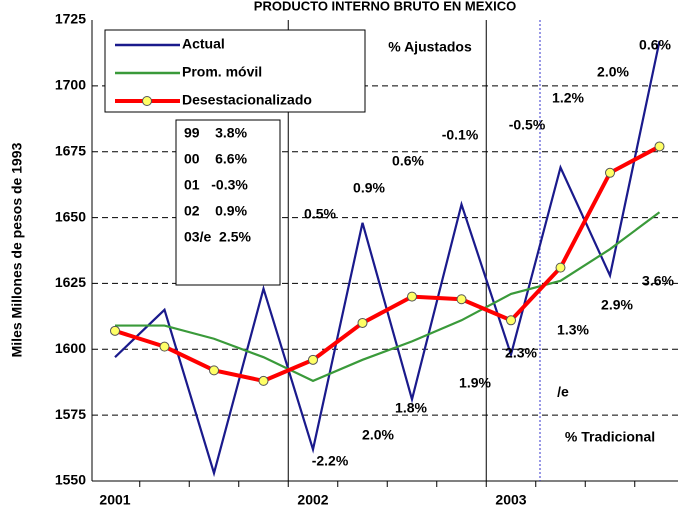 Image resolution: width=678 pixels, height=522 pixels. What do you see at coordinates (610, 437) in the screenshot?
I see `annotation: % Tradicional` at bounding box center [610, 437].